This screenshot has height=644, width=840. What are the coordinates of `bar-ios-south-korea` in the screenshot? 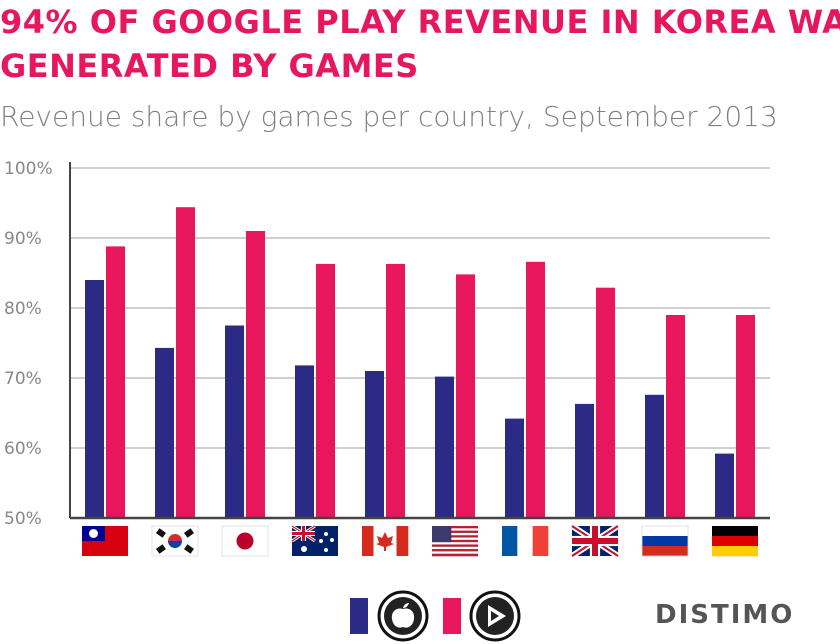 It's located at (164, 432).